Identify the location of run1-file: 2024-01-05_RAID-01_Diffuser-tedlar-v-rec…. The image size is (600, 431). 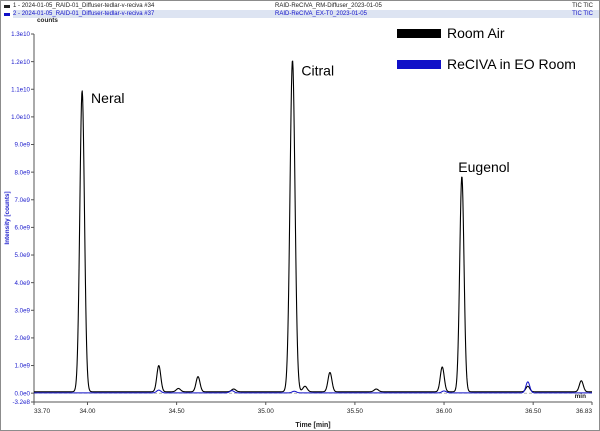
(88, 6).